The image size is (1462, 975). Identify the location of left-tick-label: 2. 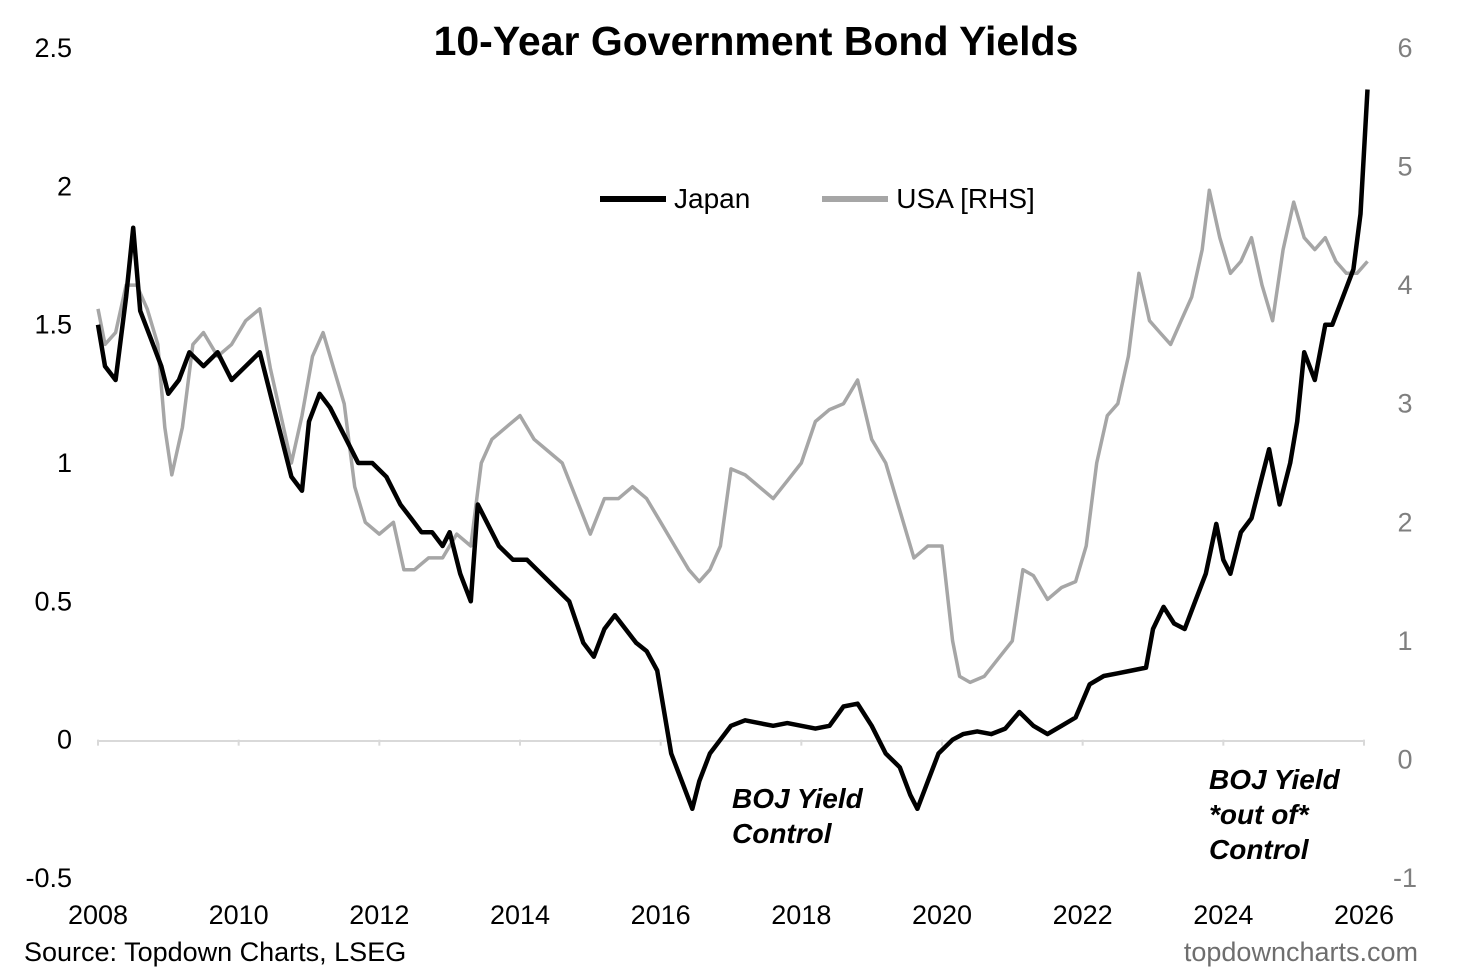
(64, 186).